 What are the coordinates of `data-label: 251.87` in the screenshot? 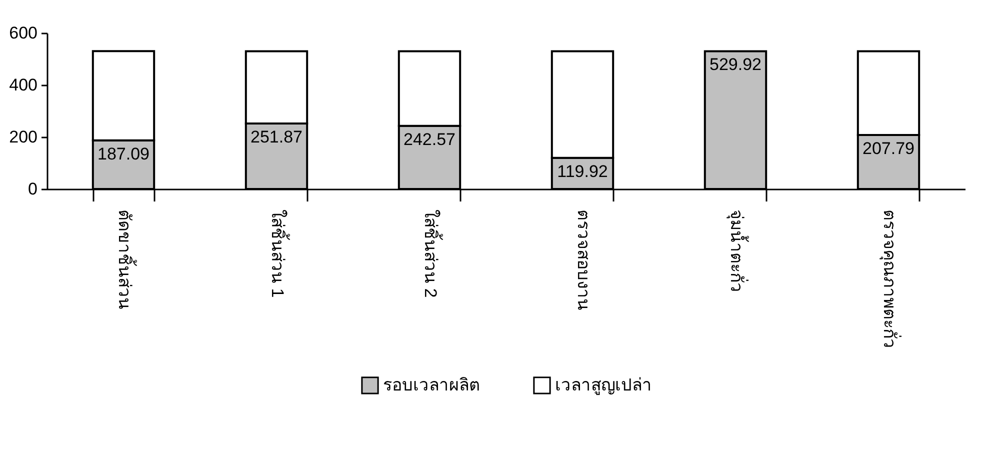 It's located at (276, 137).